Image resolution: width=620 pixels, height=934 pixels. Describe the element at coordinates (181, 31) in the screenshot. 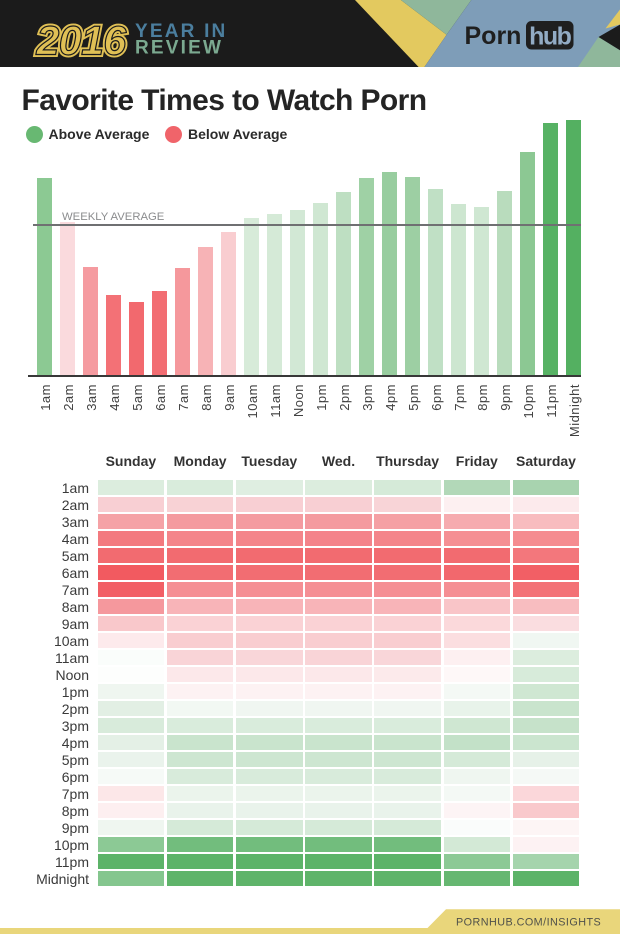

I see `svg-text: YEAR IN` at that location.